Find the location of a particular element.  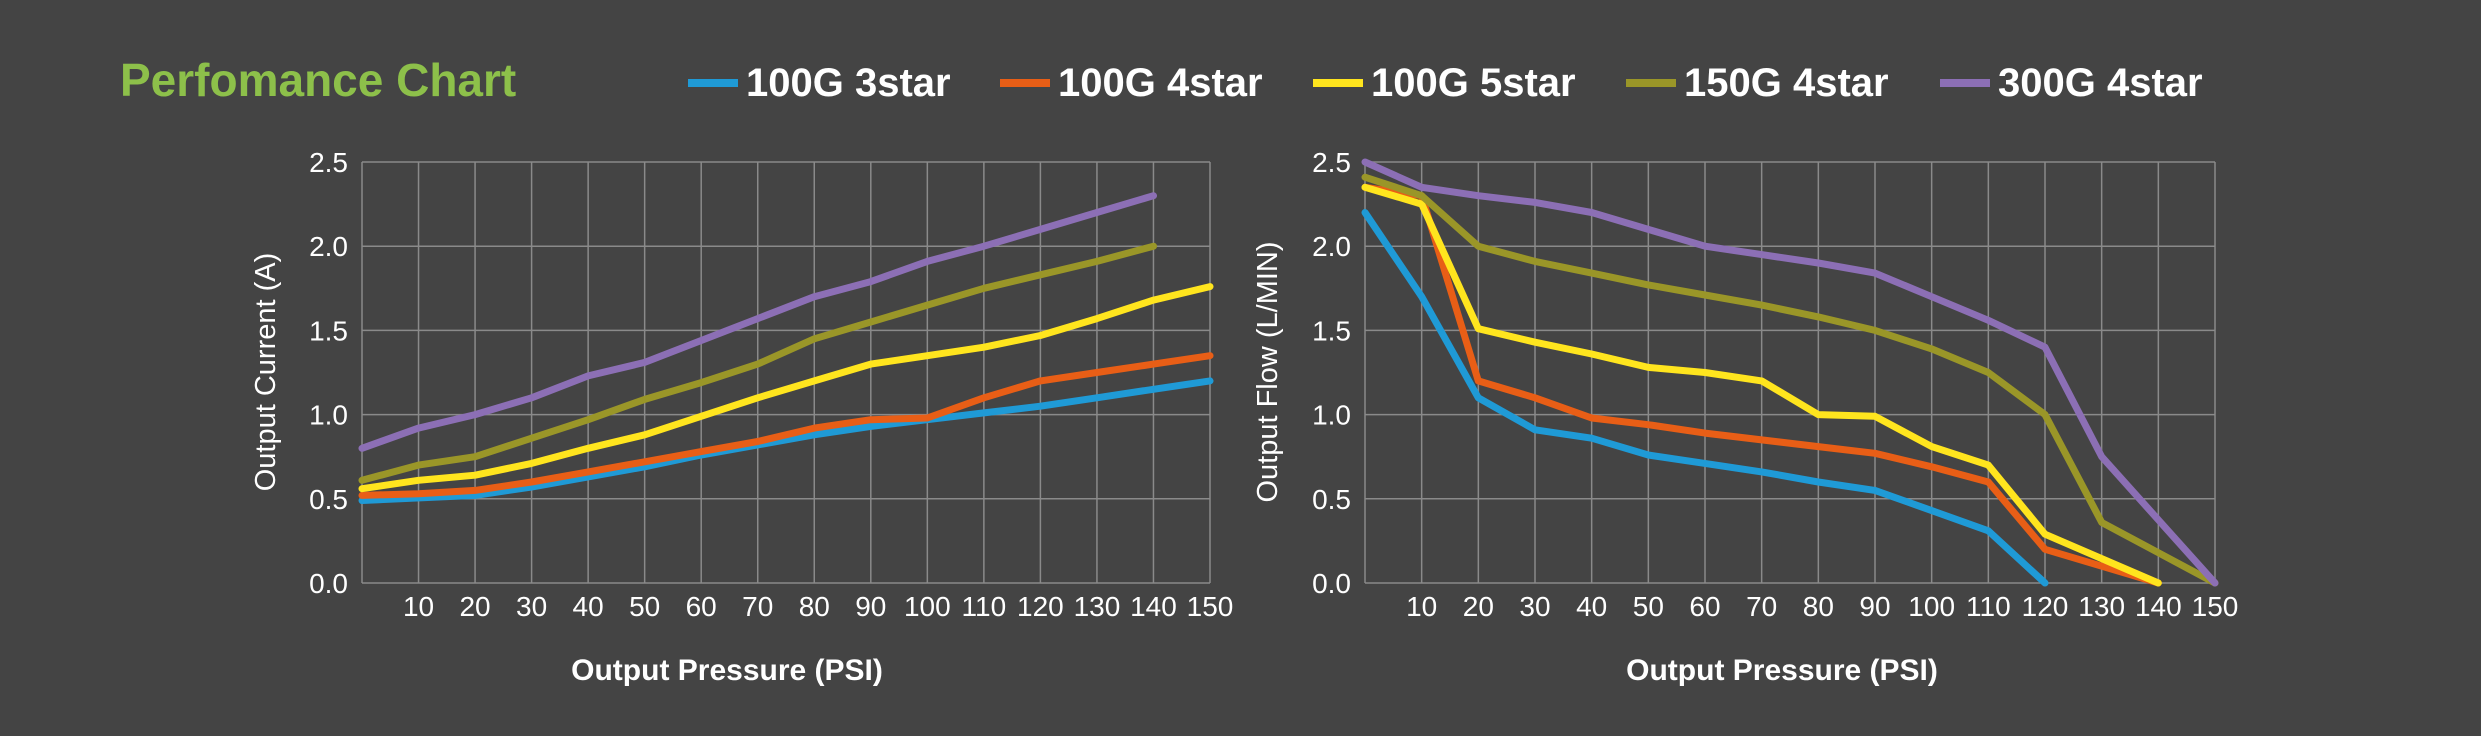

legend-item: 100G 4star is located at coordinates (1131, 83).